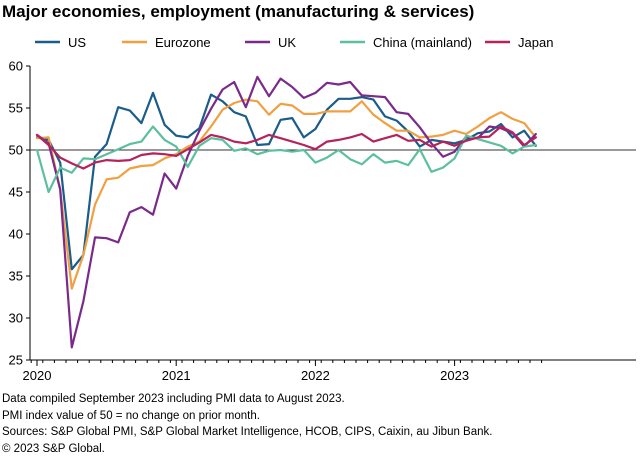 Image resolution: width=640 pixels, height=461 pixels. I want to click on legend-label-2: UK, so click(287, 42).